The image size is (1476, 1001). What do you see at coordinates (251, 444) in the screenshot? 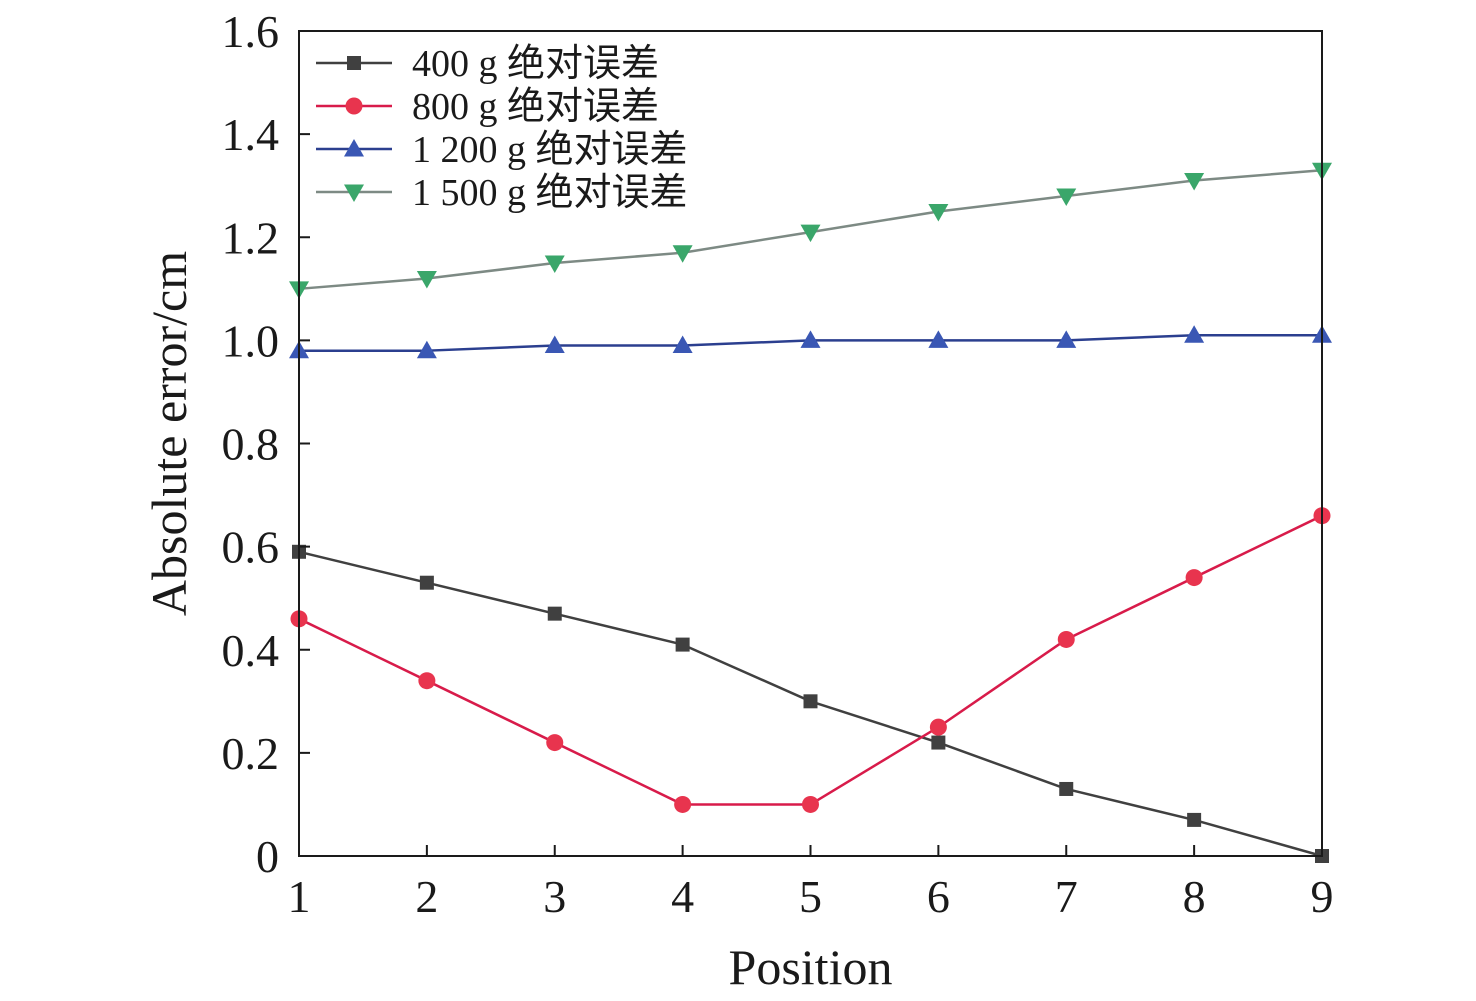
I see `y-tick-label: 0.8` at bounding box center [251, 444].